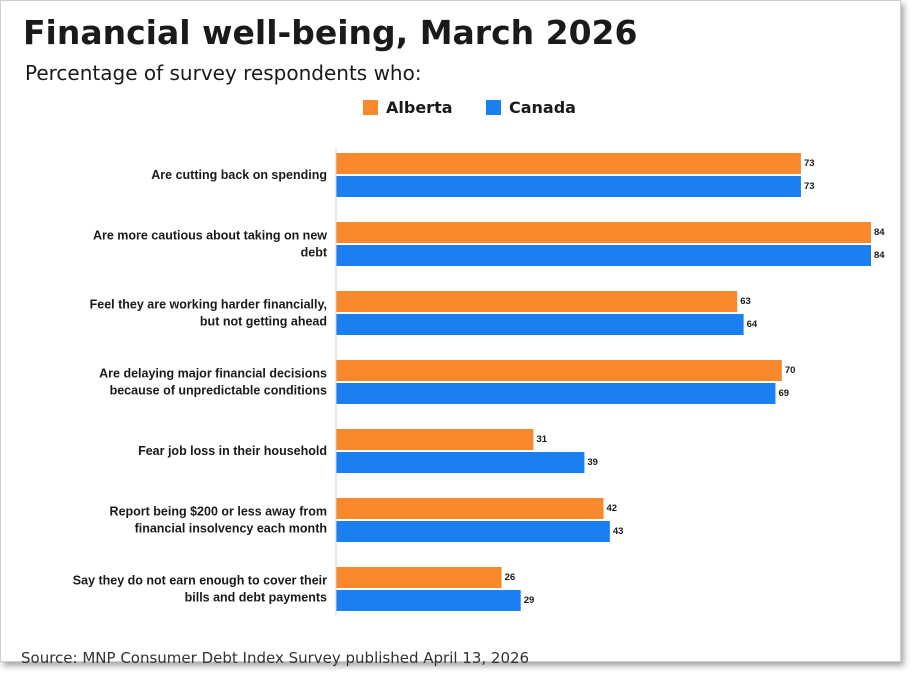 The width and height of the screenshot is (914, 673). What do you see at coordinates (231, 529) in the screenshot?
I see `category-label-5-line-1: financial insolvency each month` at bounding box center [231, 529].